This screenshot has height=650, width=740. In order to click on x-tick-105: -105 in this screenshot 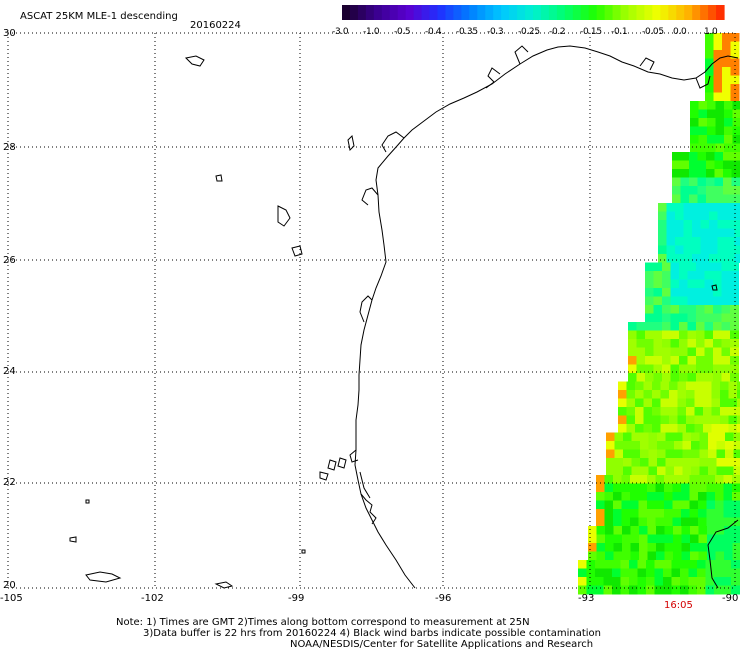, I will do `click(11, 598)`.